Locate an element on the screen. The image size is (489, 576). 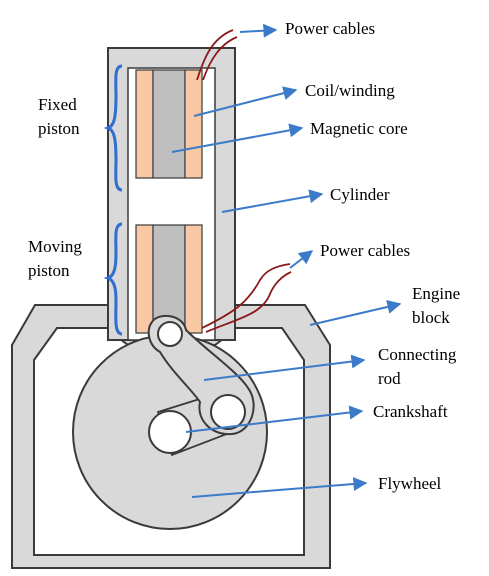
label-power-cables-top: Power cables is located at coordinates (330, 28).